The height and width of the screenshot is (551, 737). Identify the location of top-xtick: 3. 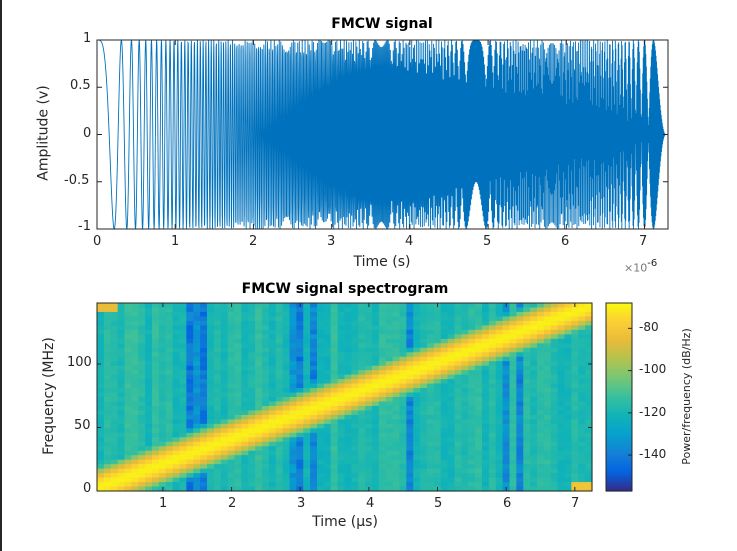
(331, 241).